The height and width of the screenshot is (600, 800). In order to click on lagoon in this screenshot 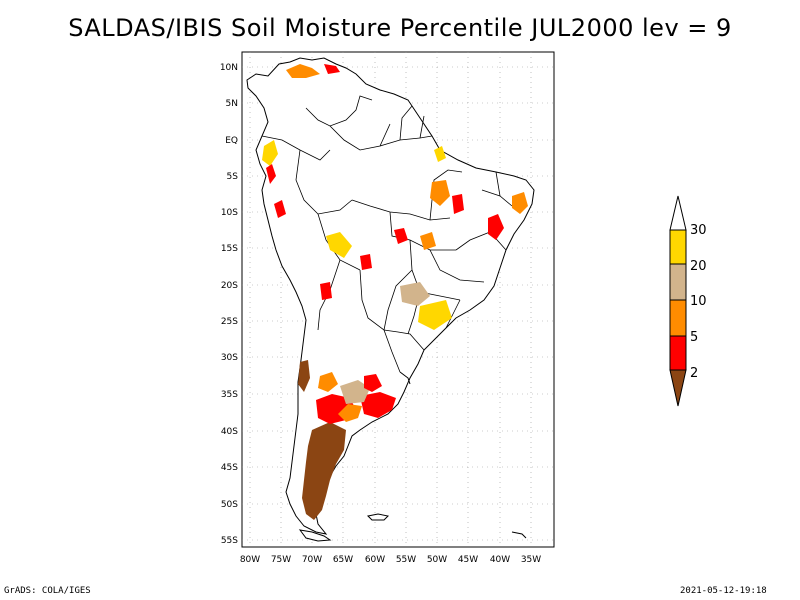, I will do `click(405, 378)`.